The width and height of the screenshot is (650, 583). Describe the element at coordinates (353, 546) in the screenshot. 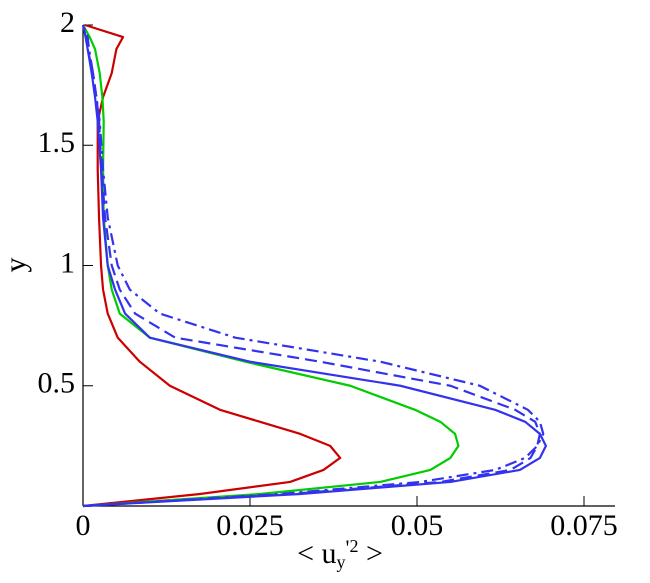

I see `x-label-sup: 2` at that location.